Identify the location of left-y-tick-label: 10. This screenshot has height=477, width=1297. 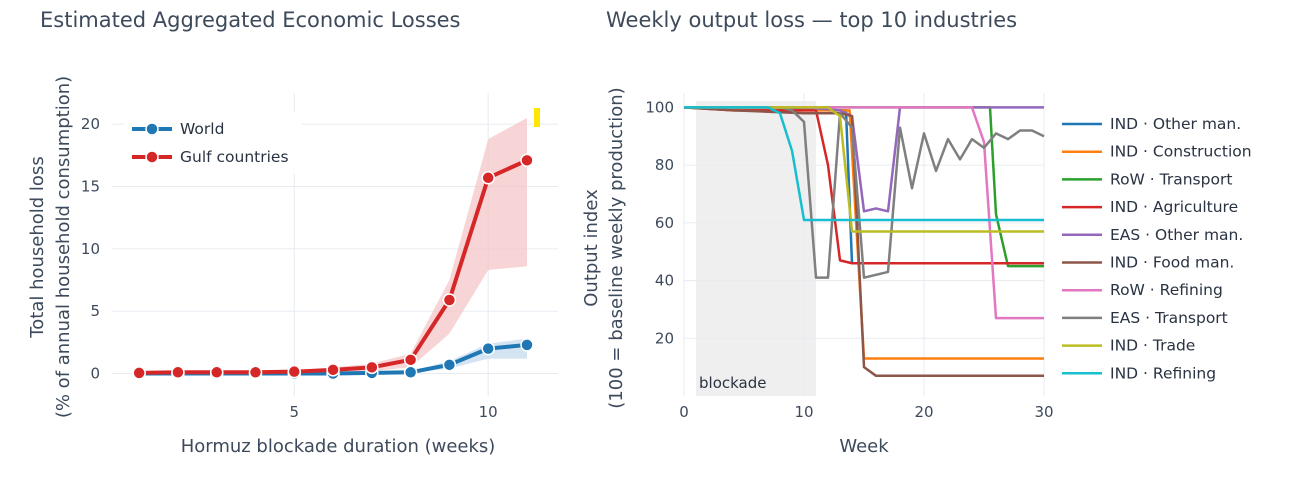
(90, 249).